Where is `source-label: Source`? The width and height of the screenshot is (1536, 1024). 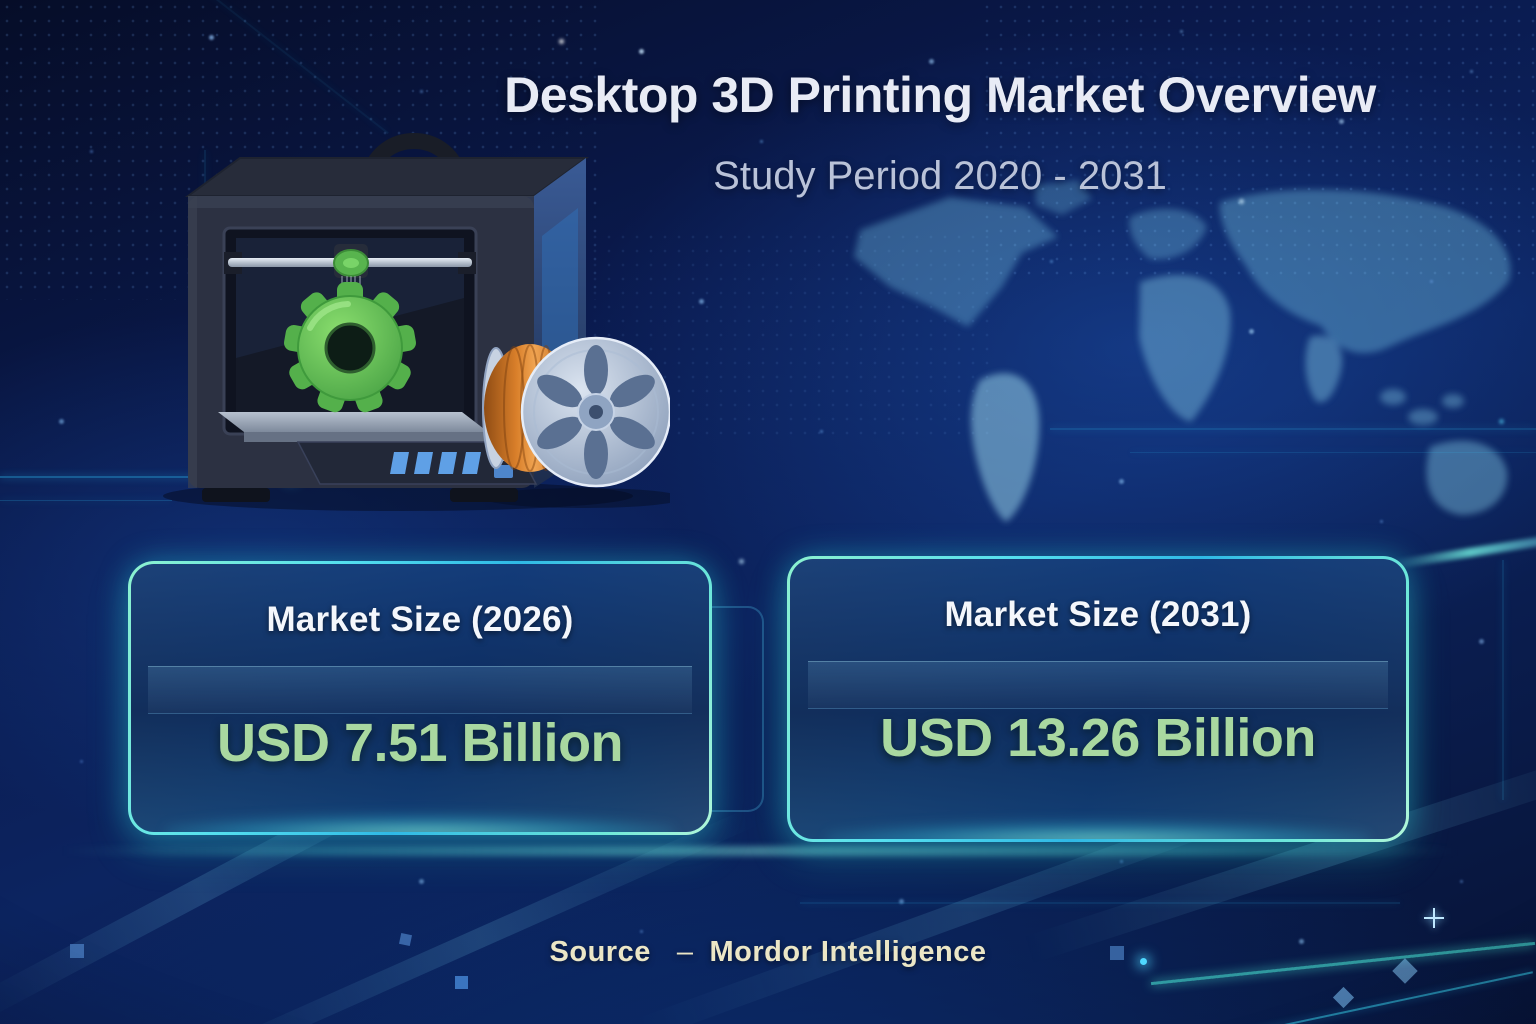
source-label: Source is located at coordinates (600, 952).